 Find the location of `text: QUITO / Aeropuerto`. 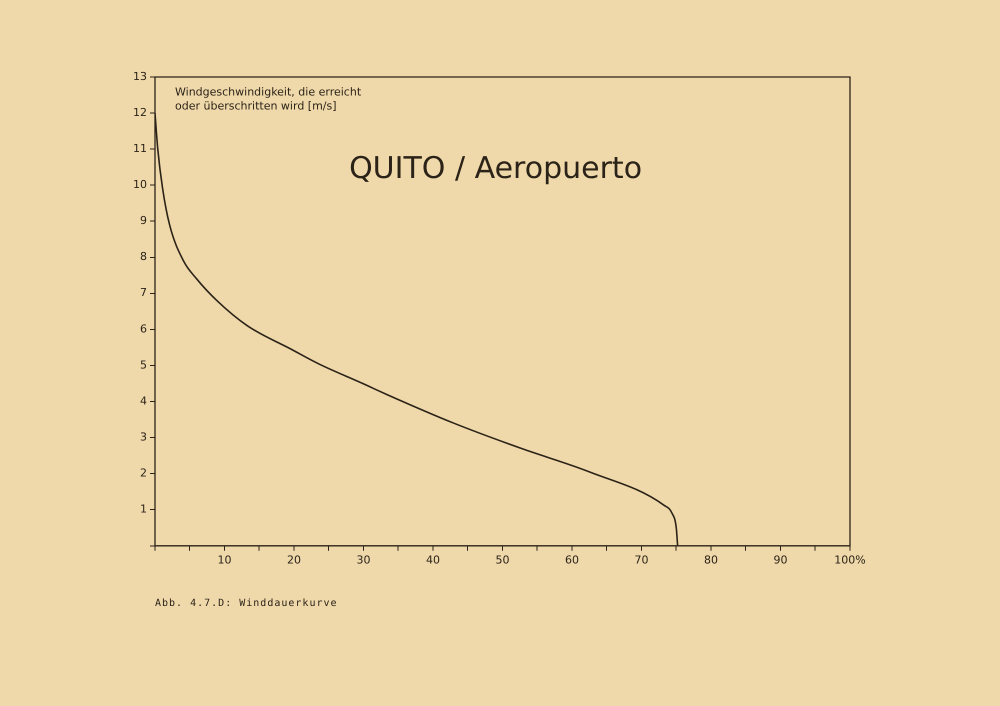

text: QUITO / Aeropuerto is located at coordinates (495, 168).